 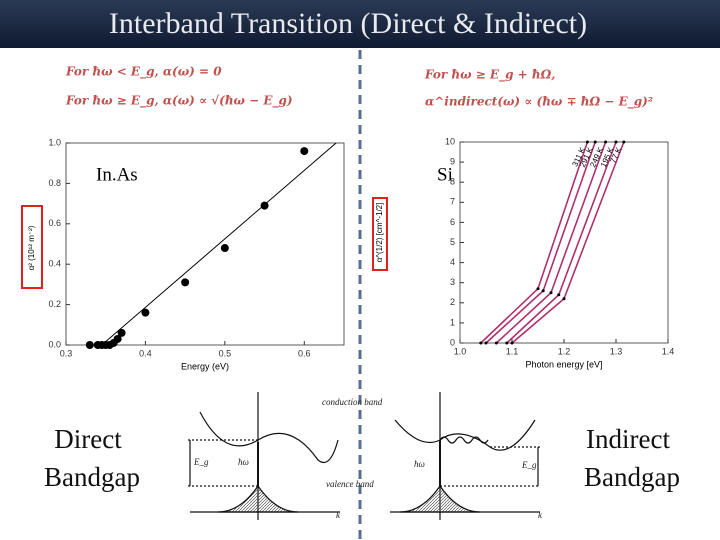 What do you see at coordinates (143, 72) in the screenshot?
I see `formula: For ħω < E_g, α(ω) = 0` at bounding box center [143, 72].